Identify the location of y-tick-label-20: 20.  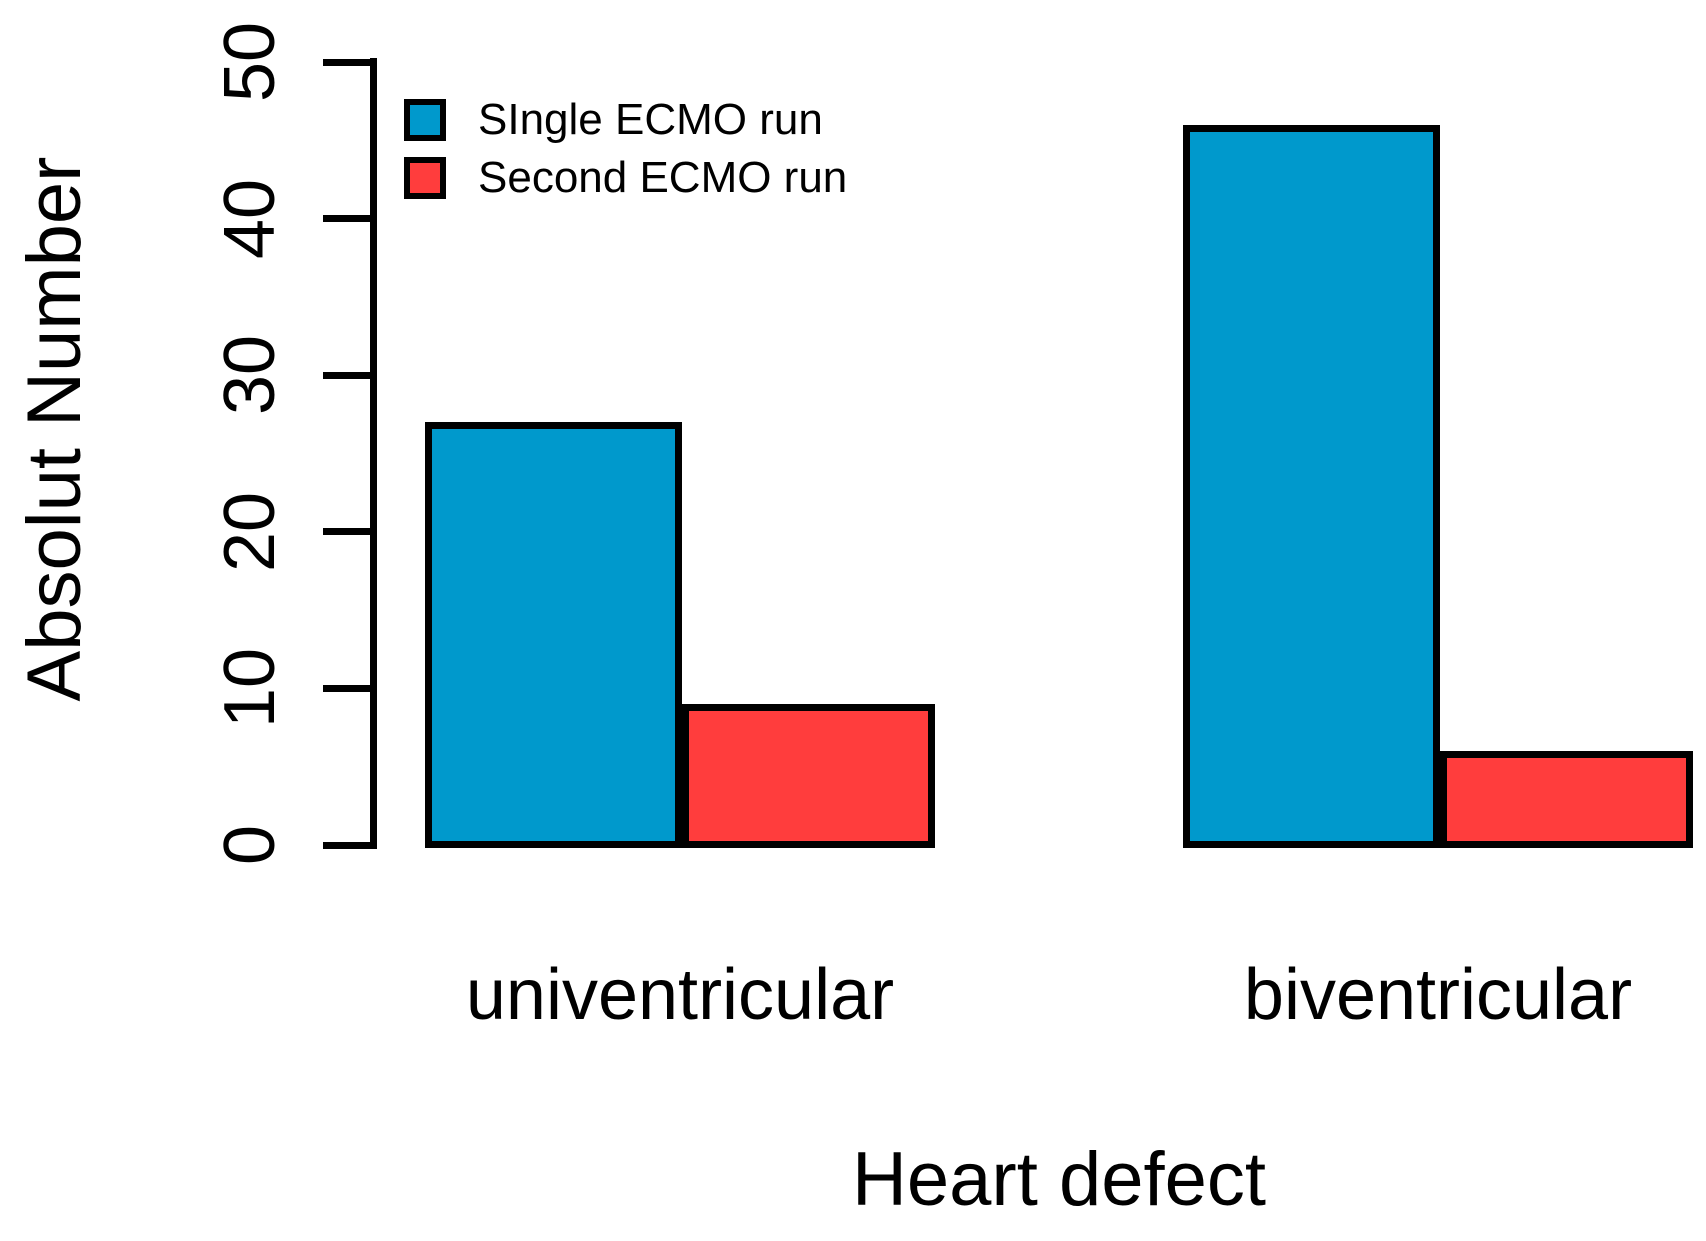
(250, 531).